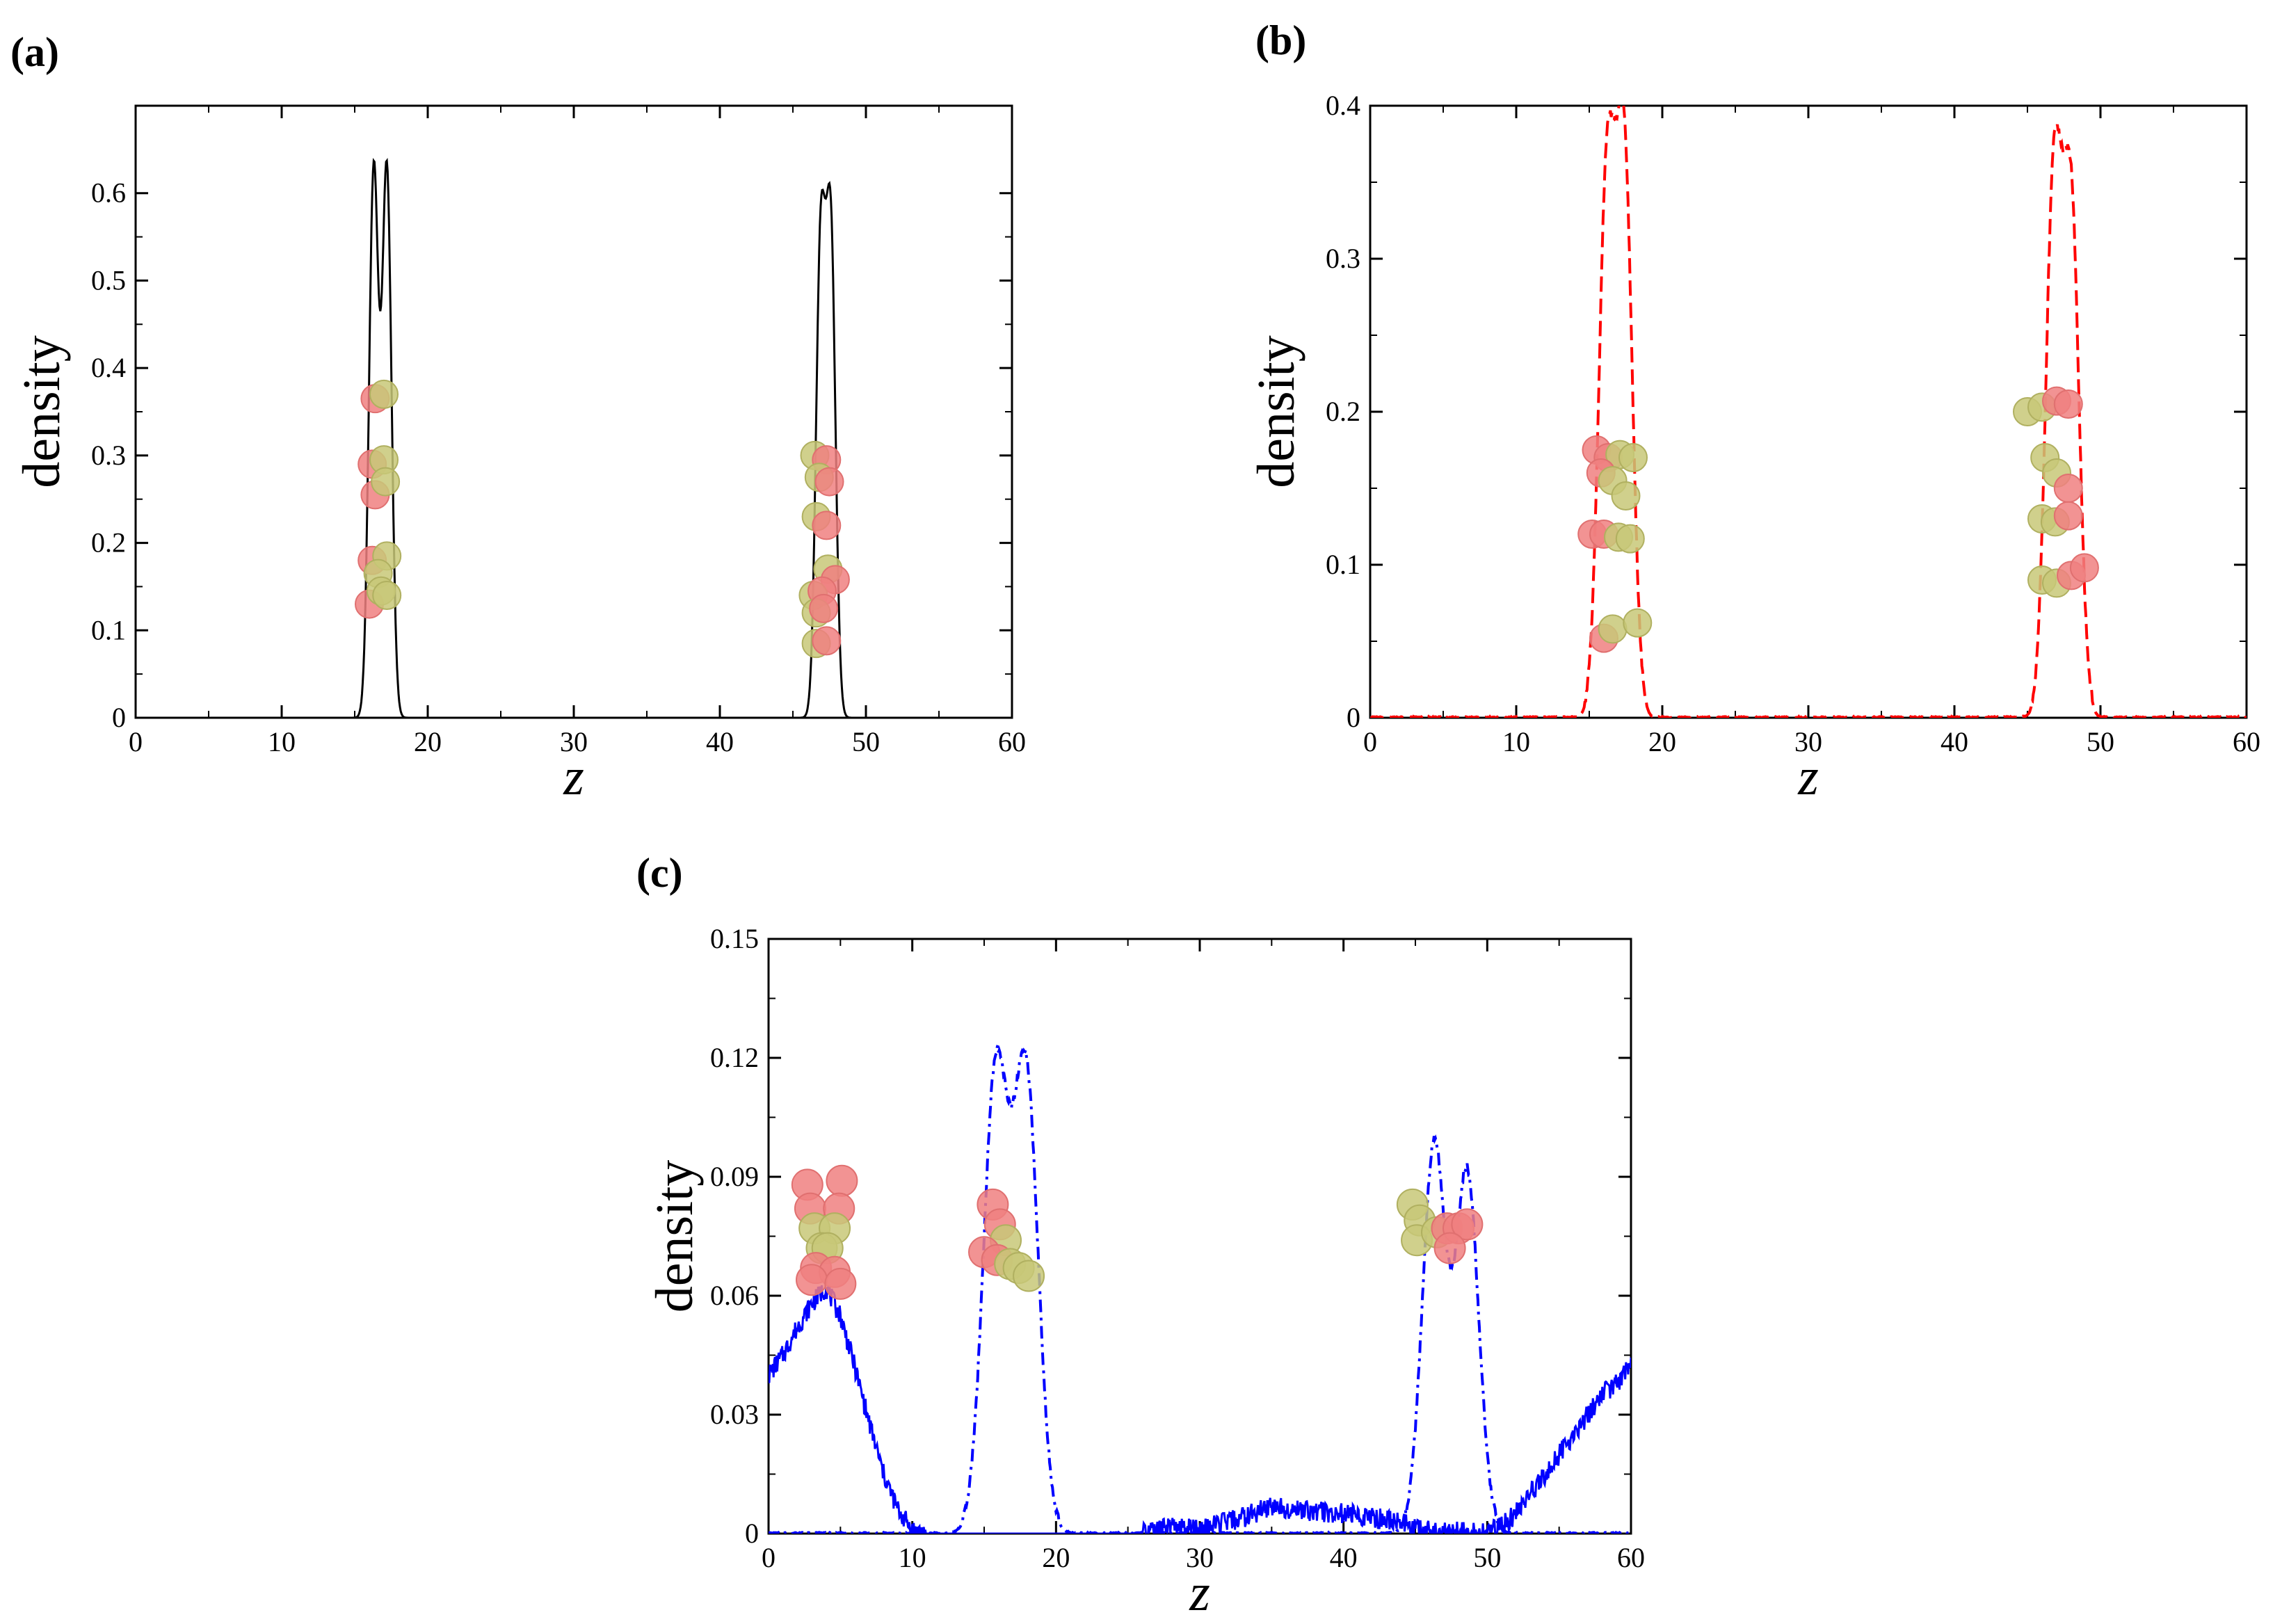 This screenshot has width=2282, height=1624. I want to click on series-line-bound, so click(1200, 1289).